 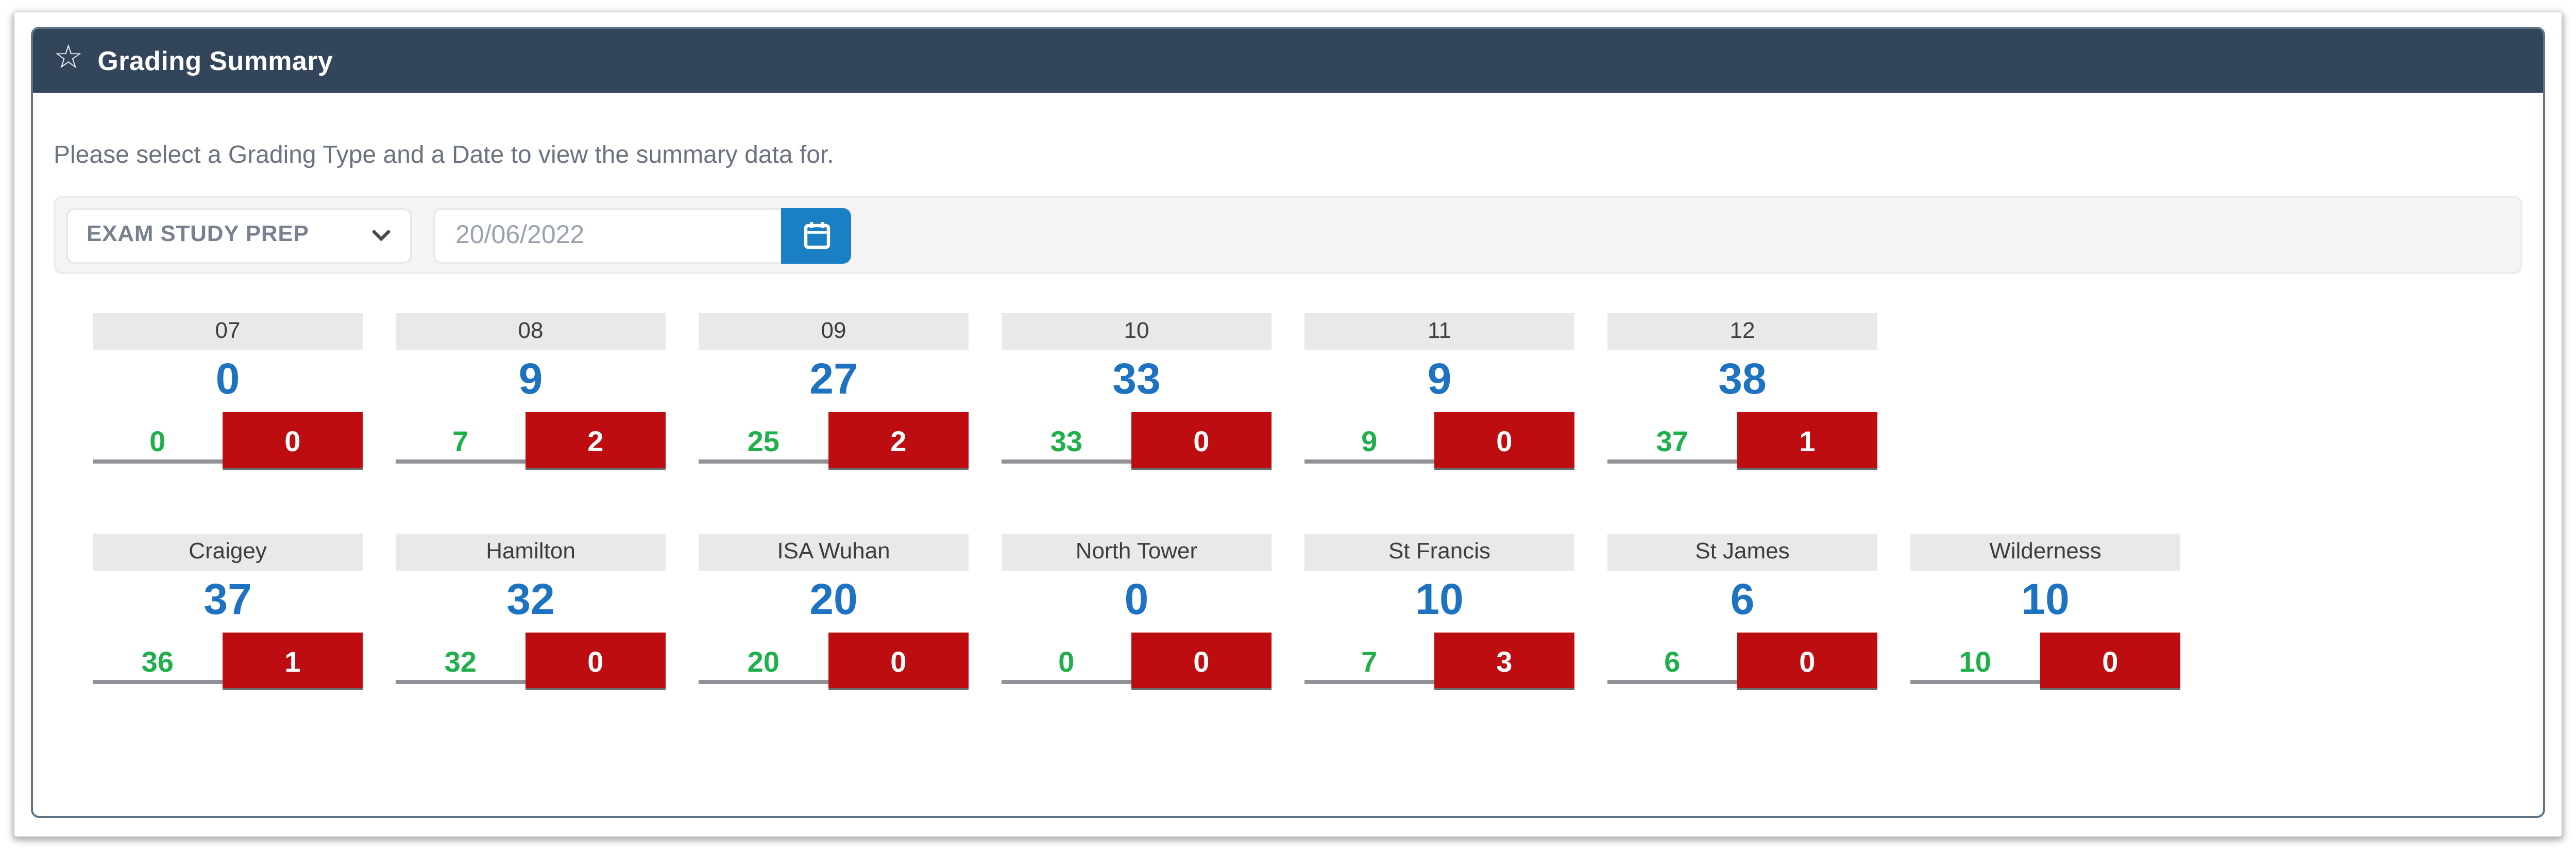 I want to click on card-green-count: 37, so click(x=1672, y=440).